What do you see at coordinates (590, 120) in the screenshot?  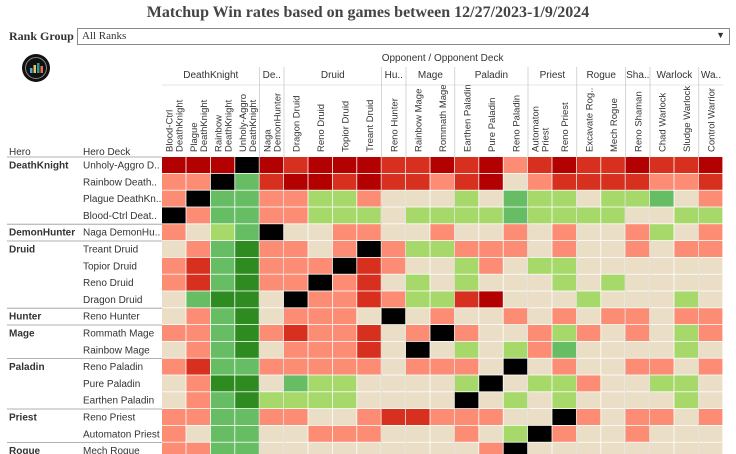 I see `col-label-line: Excavate Rog..` at bounding box center [590, 120].